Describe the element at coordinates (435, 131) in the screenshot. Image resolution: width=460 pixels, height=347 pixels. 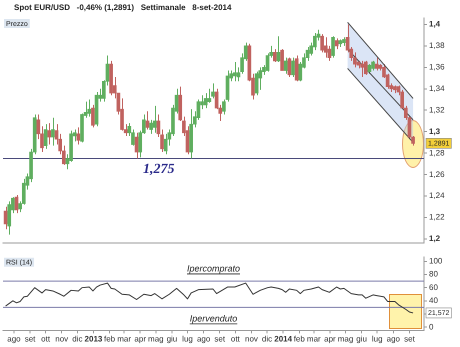
I see `y-tick-label: 1,3` at that location.